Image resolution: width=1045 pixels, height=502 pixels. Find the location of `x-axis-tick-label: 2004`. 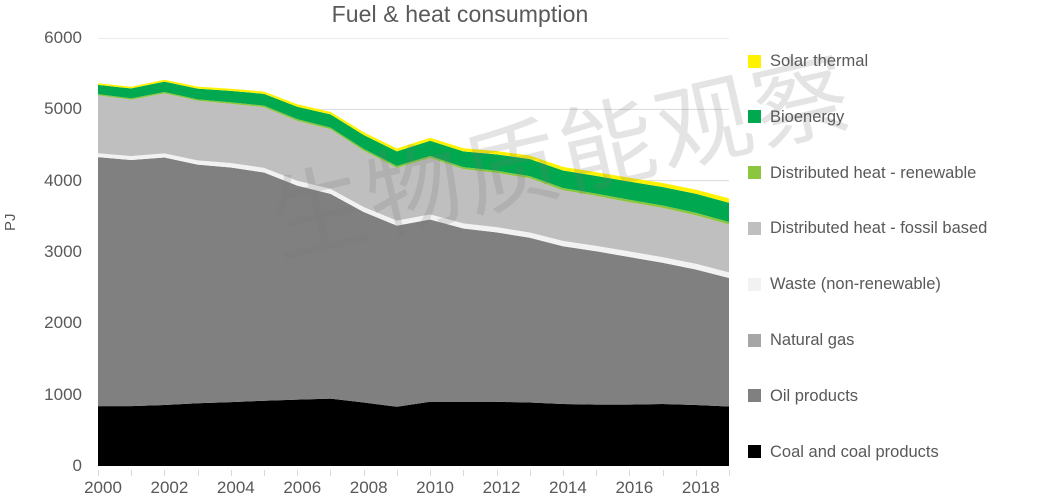

x-axis-tick-label: 2004 is located at coordinates (235, 487).